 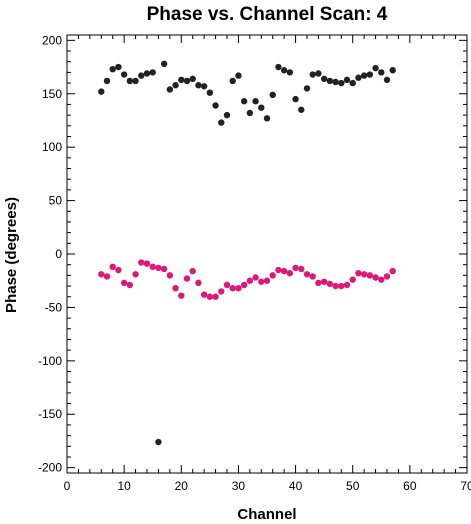 I want to click on x-tick-label: 10, so click(x=124, y=486).